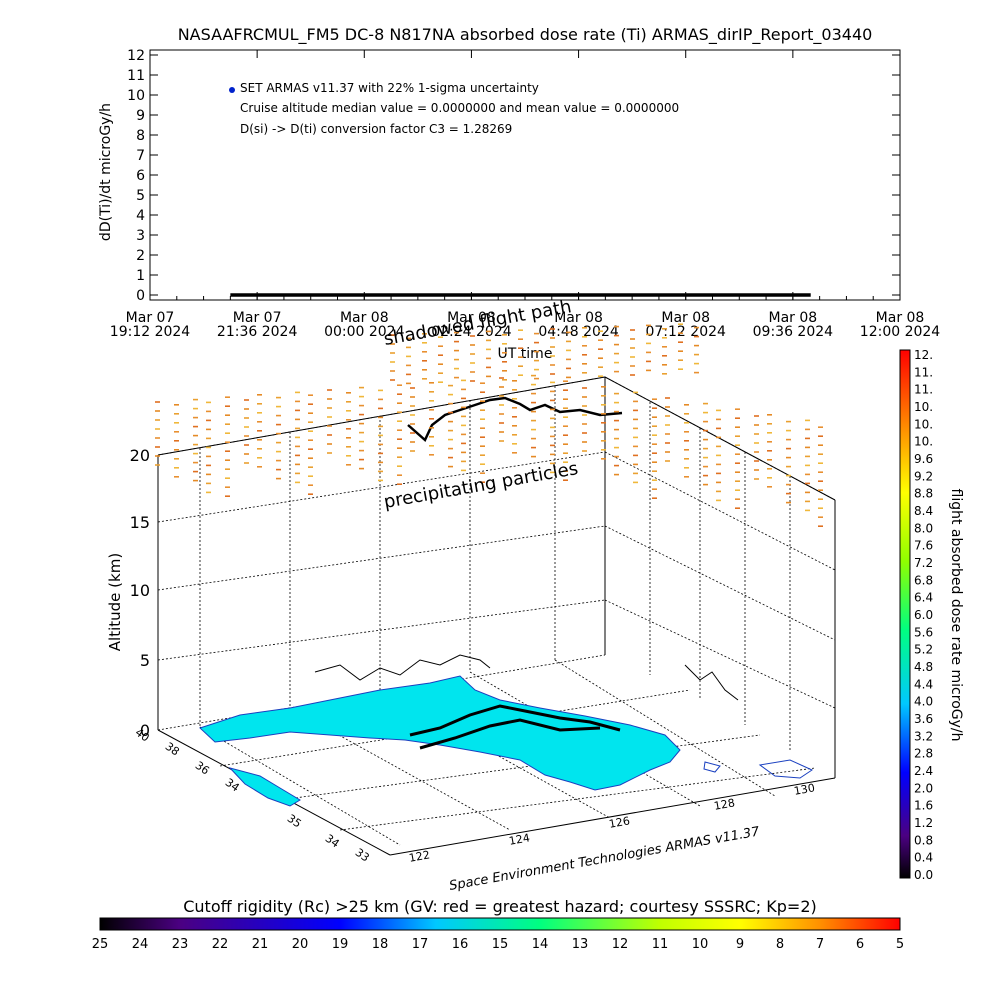 The height and width of the screenshot is (1000, 1000). What do you see at coordinates (140, 216) in the screenshot?
I see `y-tick-label: 4` at bounding box center [140, 216].